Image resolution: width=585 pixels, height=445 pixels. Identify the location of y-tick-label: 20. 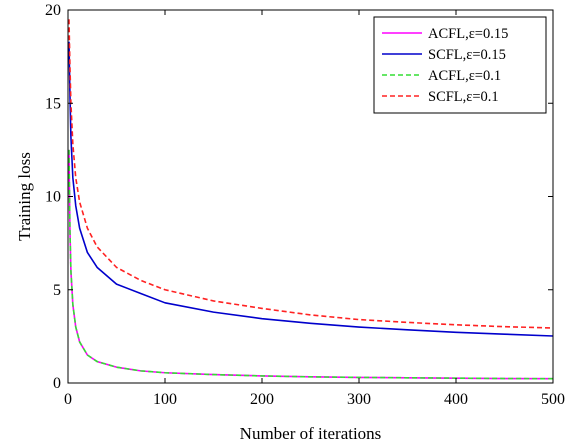
(53, 10).